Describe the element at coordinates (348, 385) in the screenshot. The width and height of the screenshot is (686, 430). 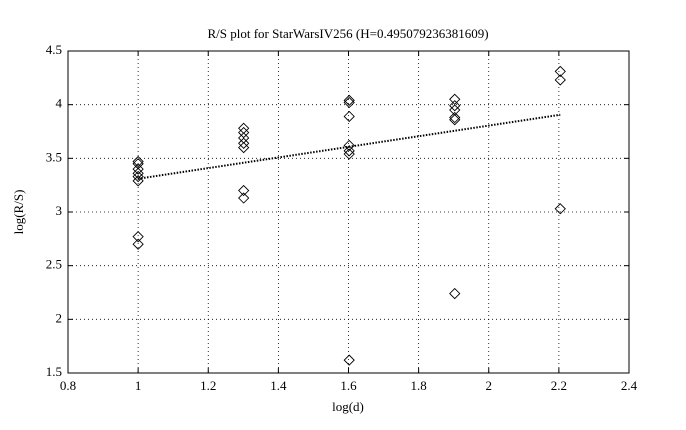
I see `x-tick-label: 1.6` at that location.